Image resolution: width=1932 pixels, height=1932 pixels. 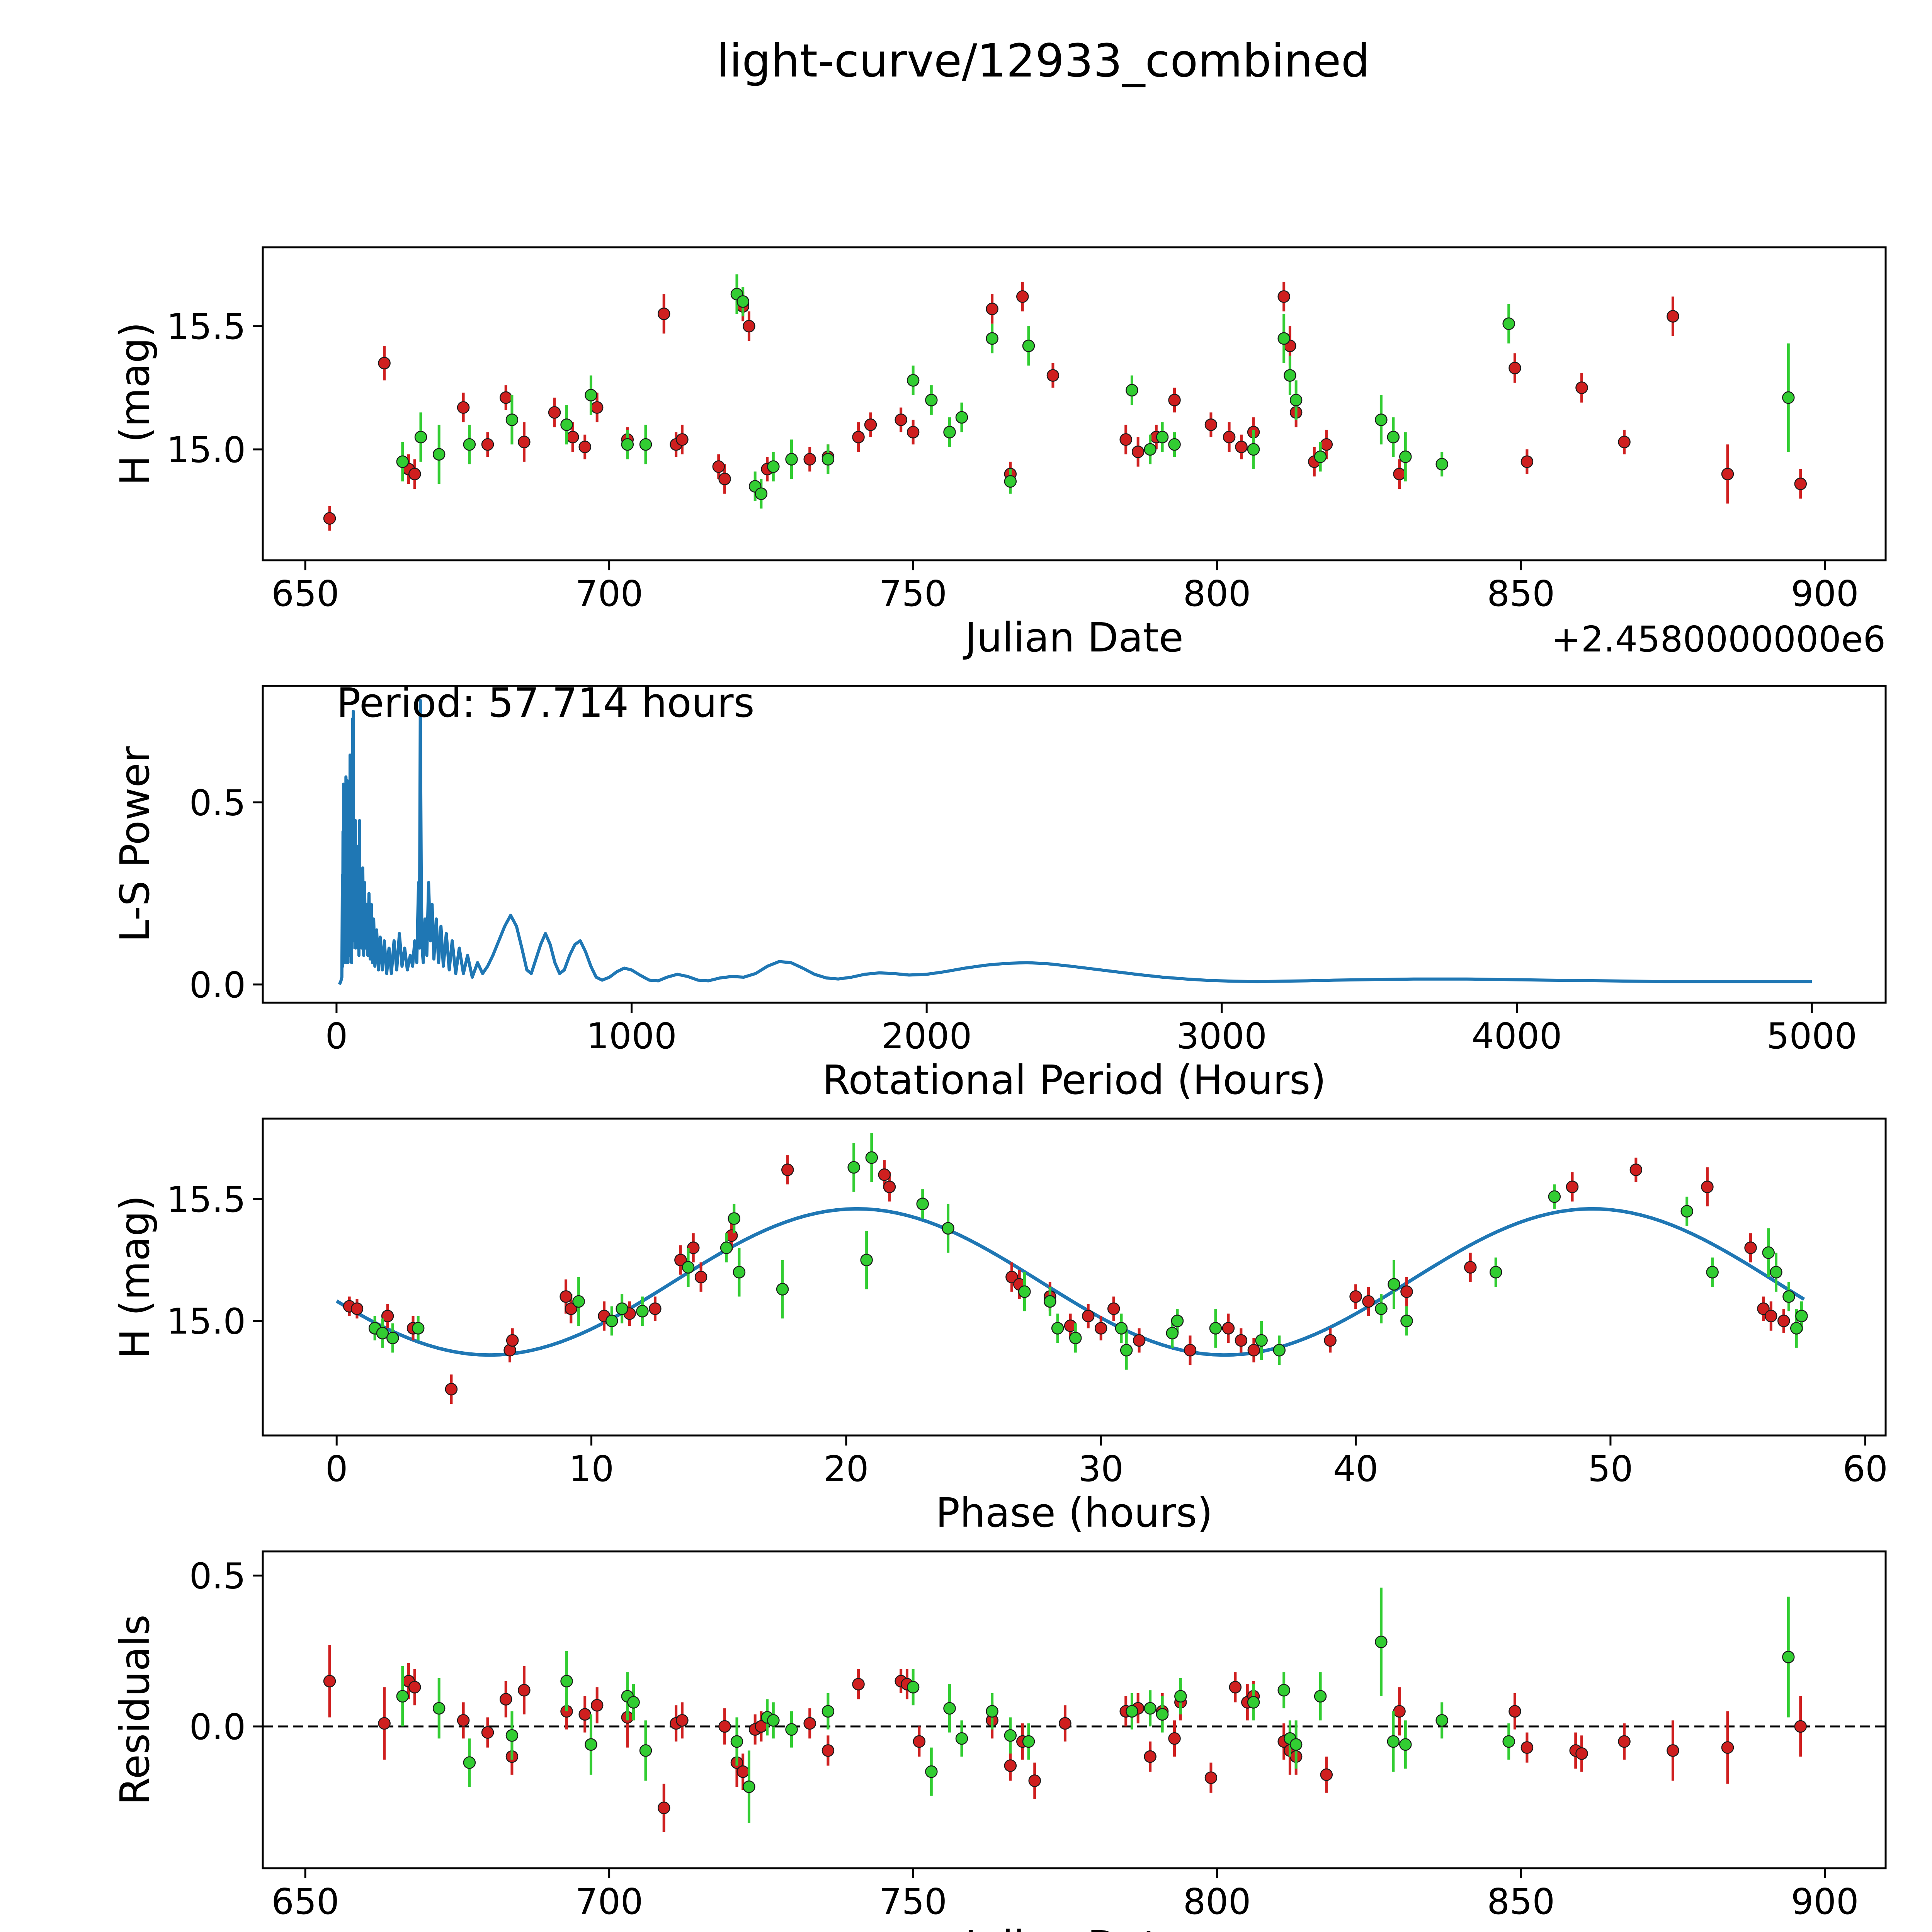 I want to click on x-tick-label: 0, so click(x=337, y=1036).